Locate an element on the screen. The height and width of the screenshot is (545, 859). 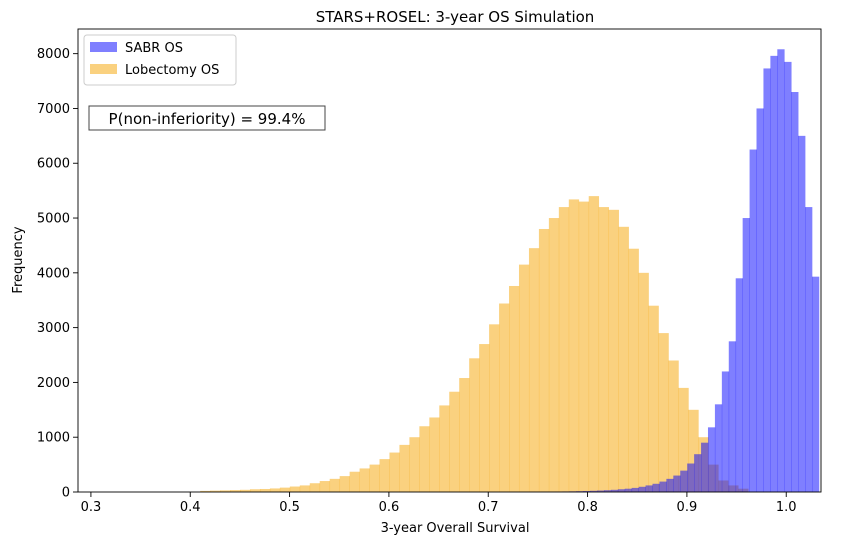
y-tick-label: 0 is located at coordinates (66, 493).